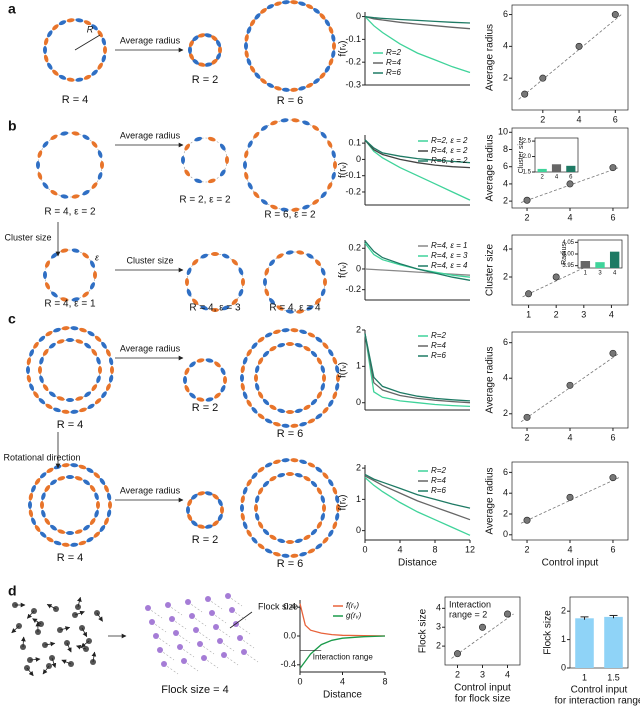  What do you see at coordinates (176, 633) in the screenshot?
I see `agent` at bounding box center [176, 633].